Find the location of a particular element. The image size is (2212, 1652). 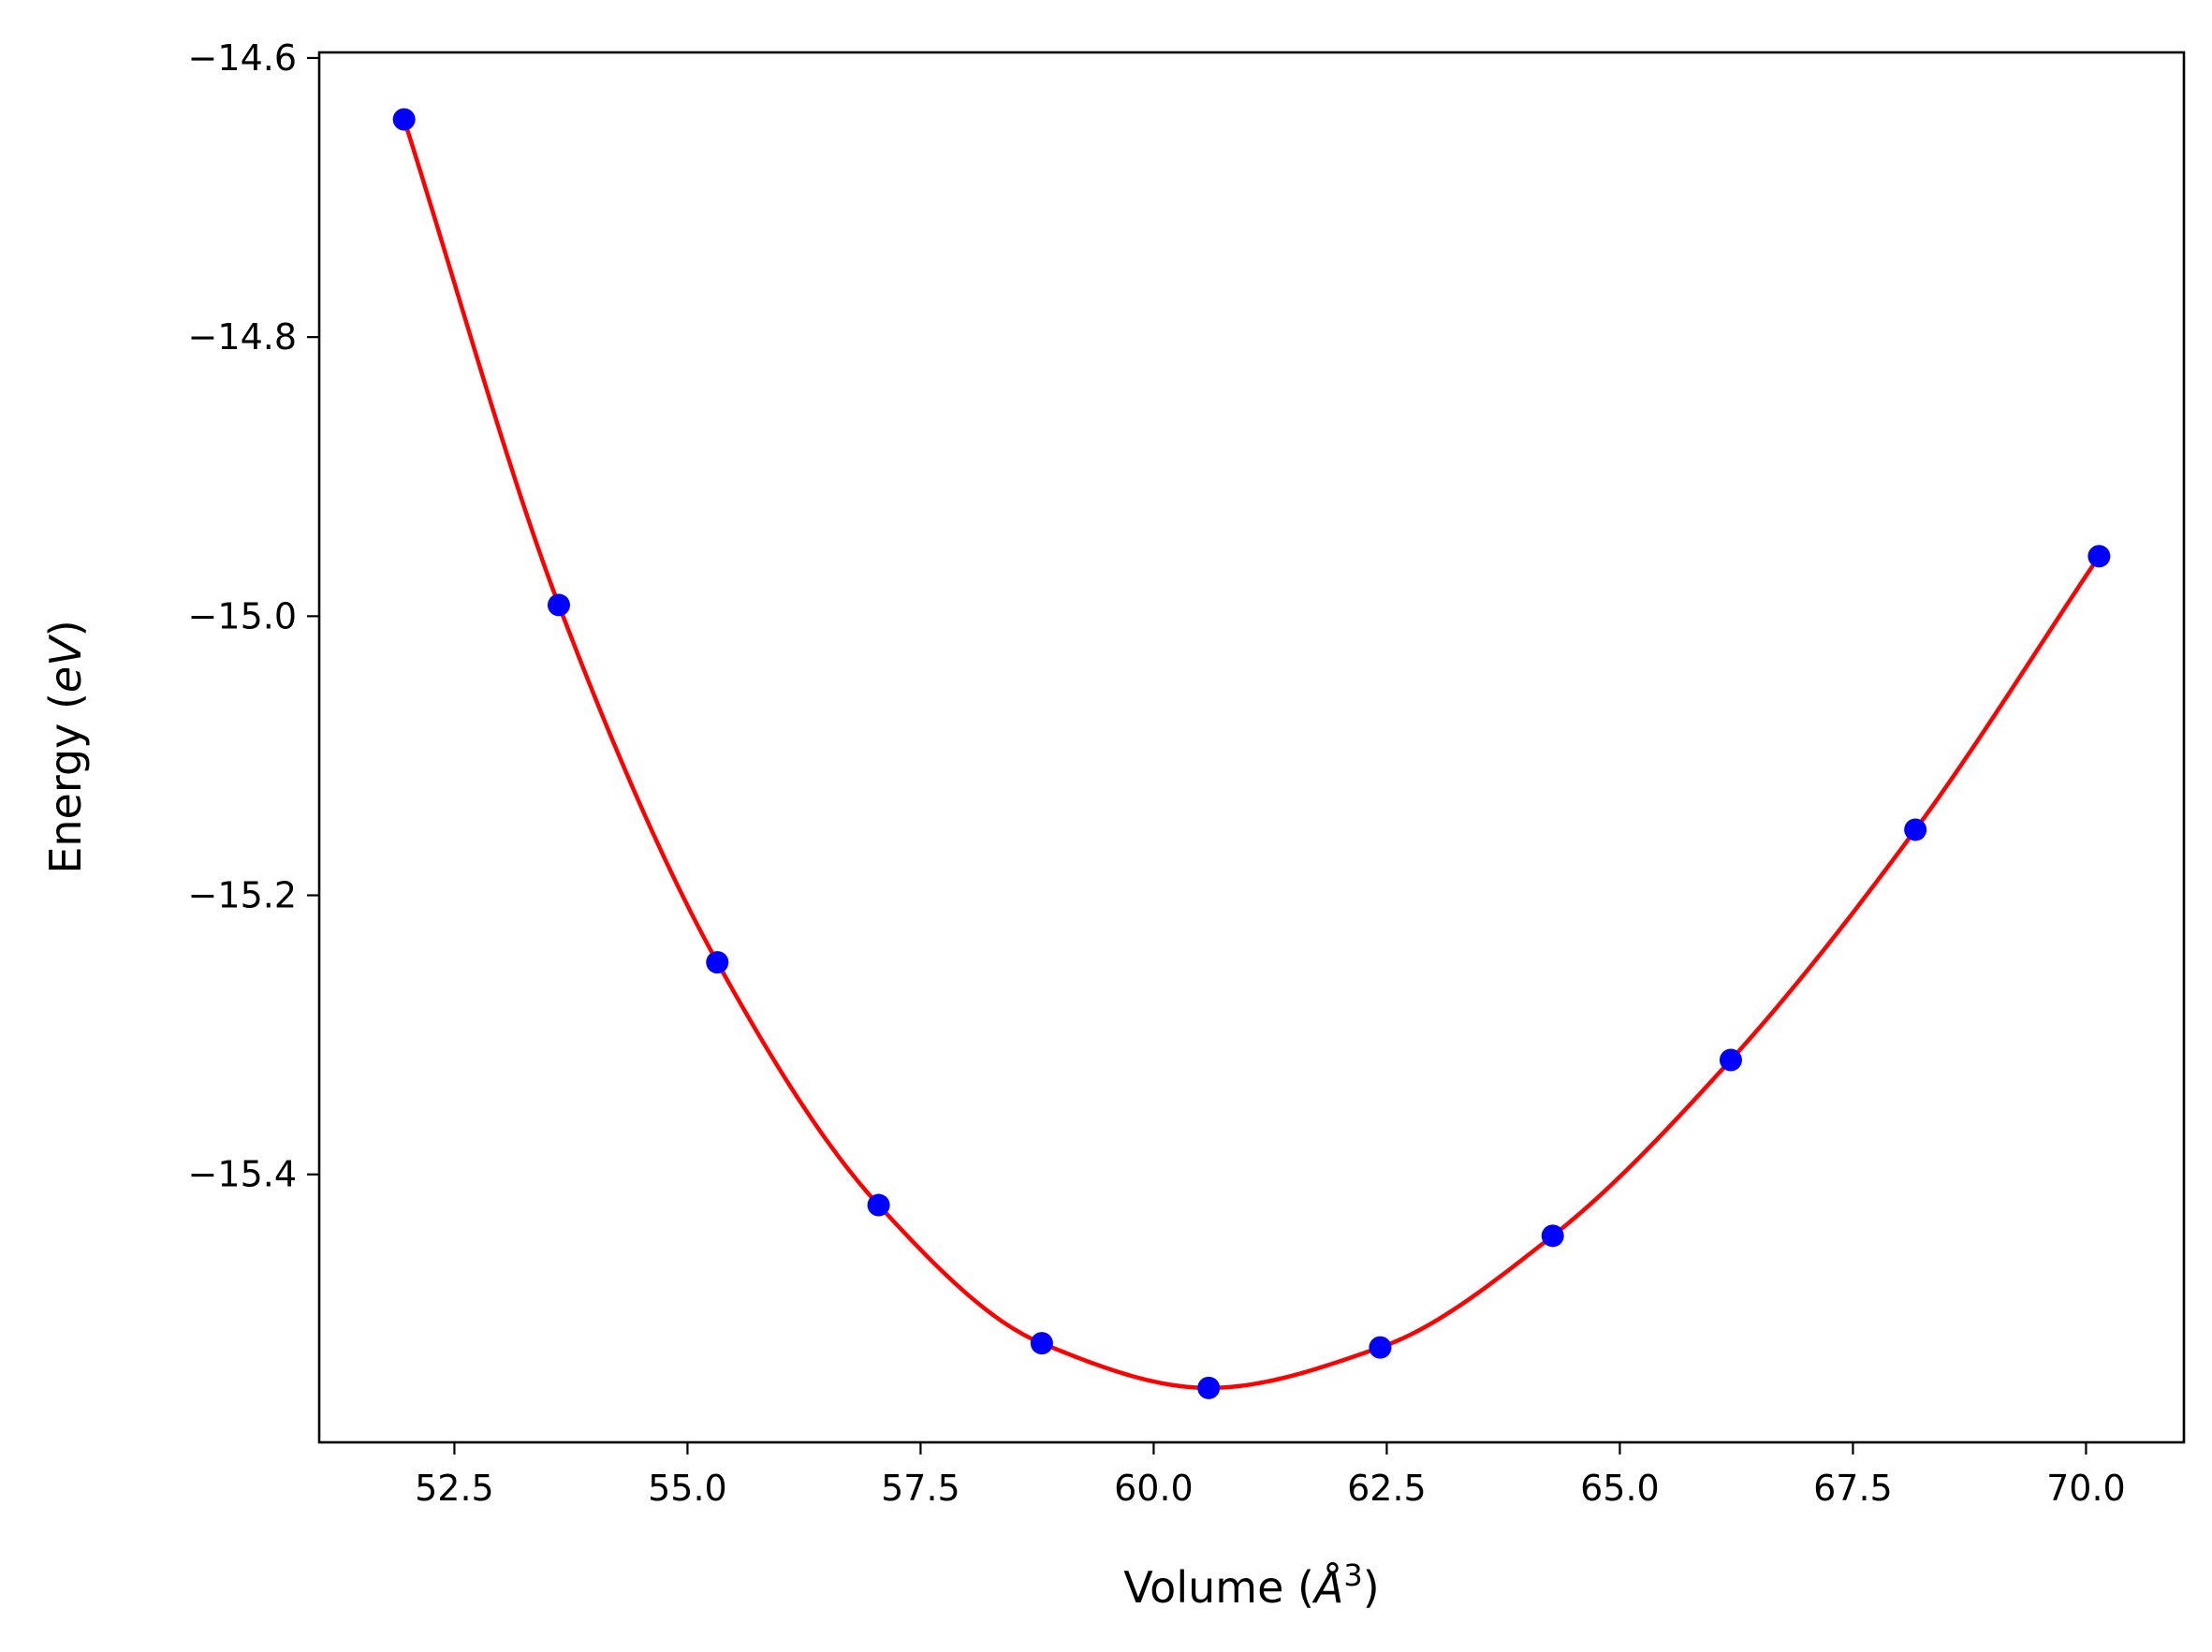

x-tick-label: 52.5 is located at coordinates (454, 1489).